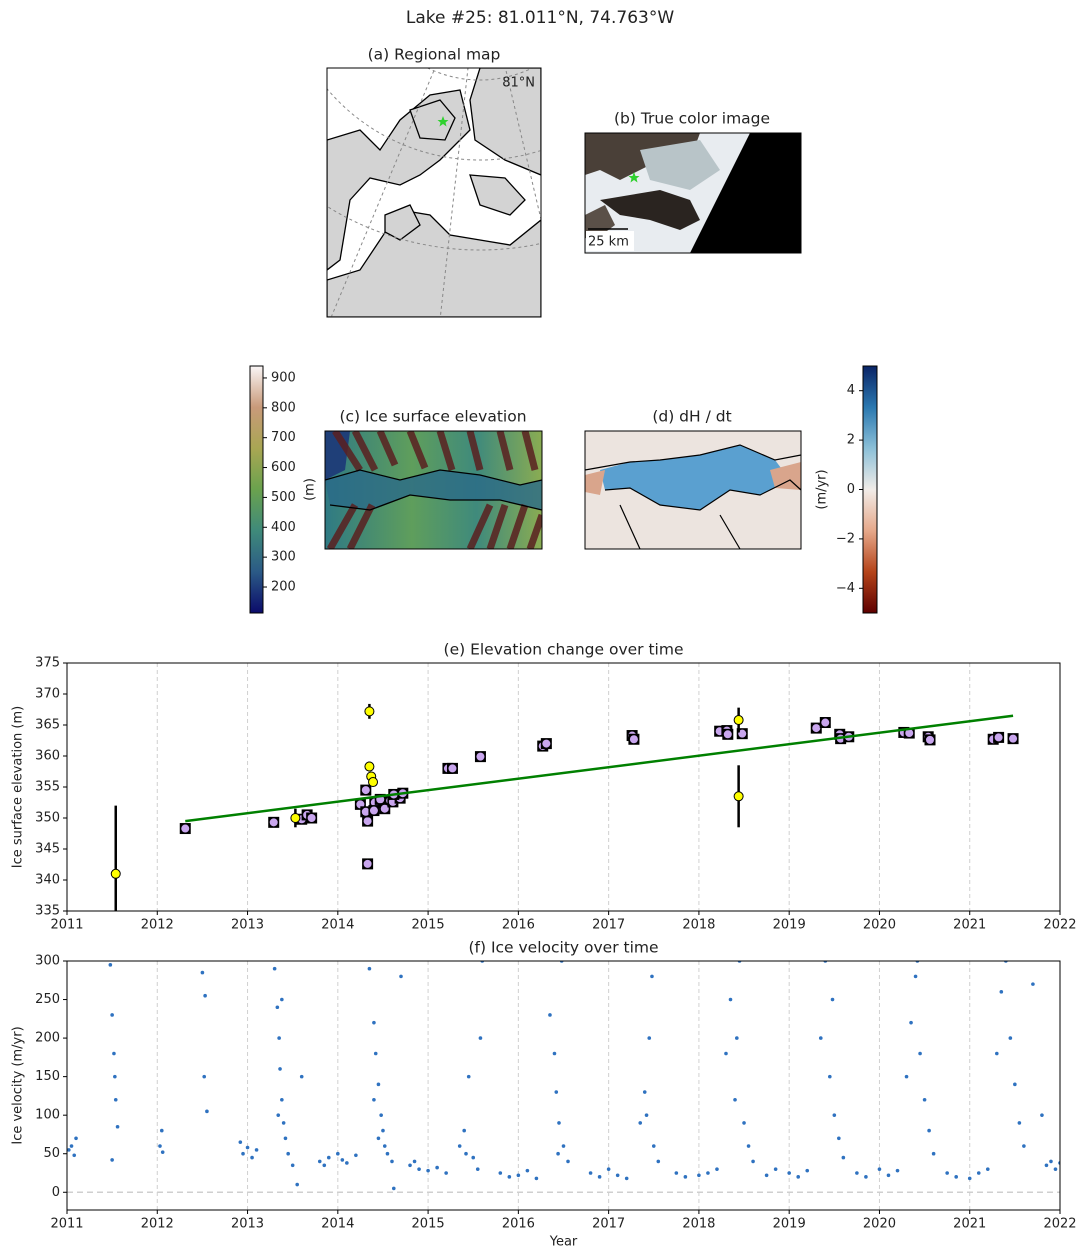  Describe the element at coordinates (47, 999) in the screenshot. I see `y-tick-label: 250` at that location.